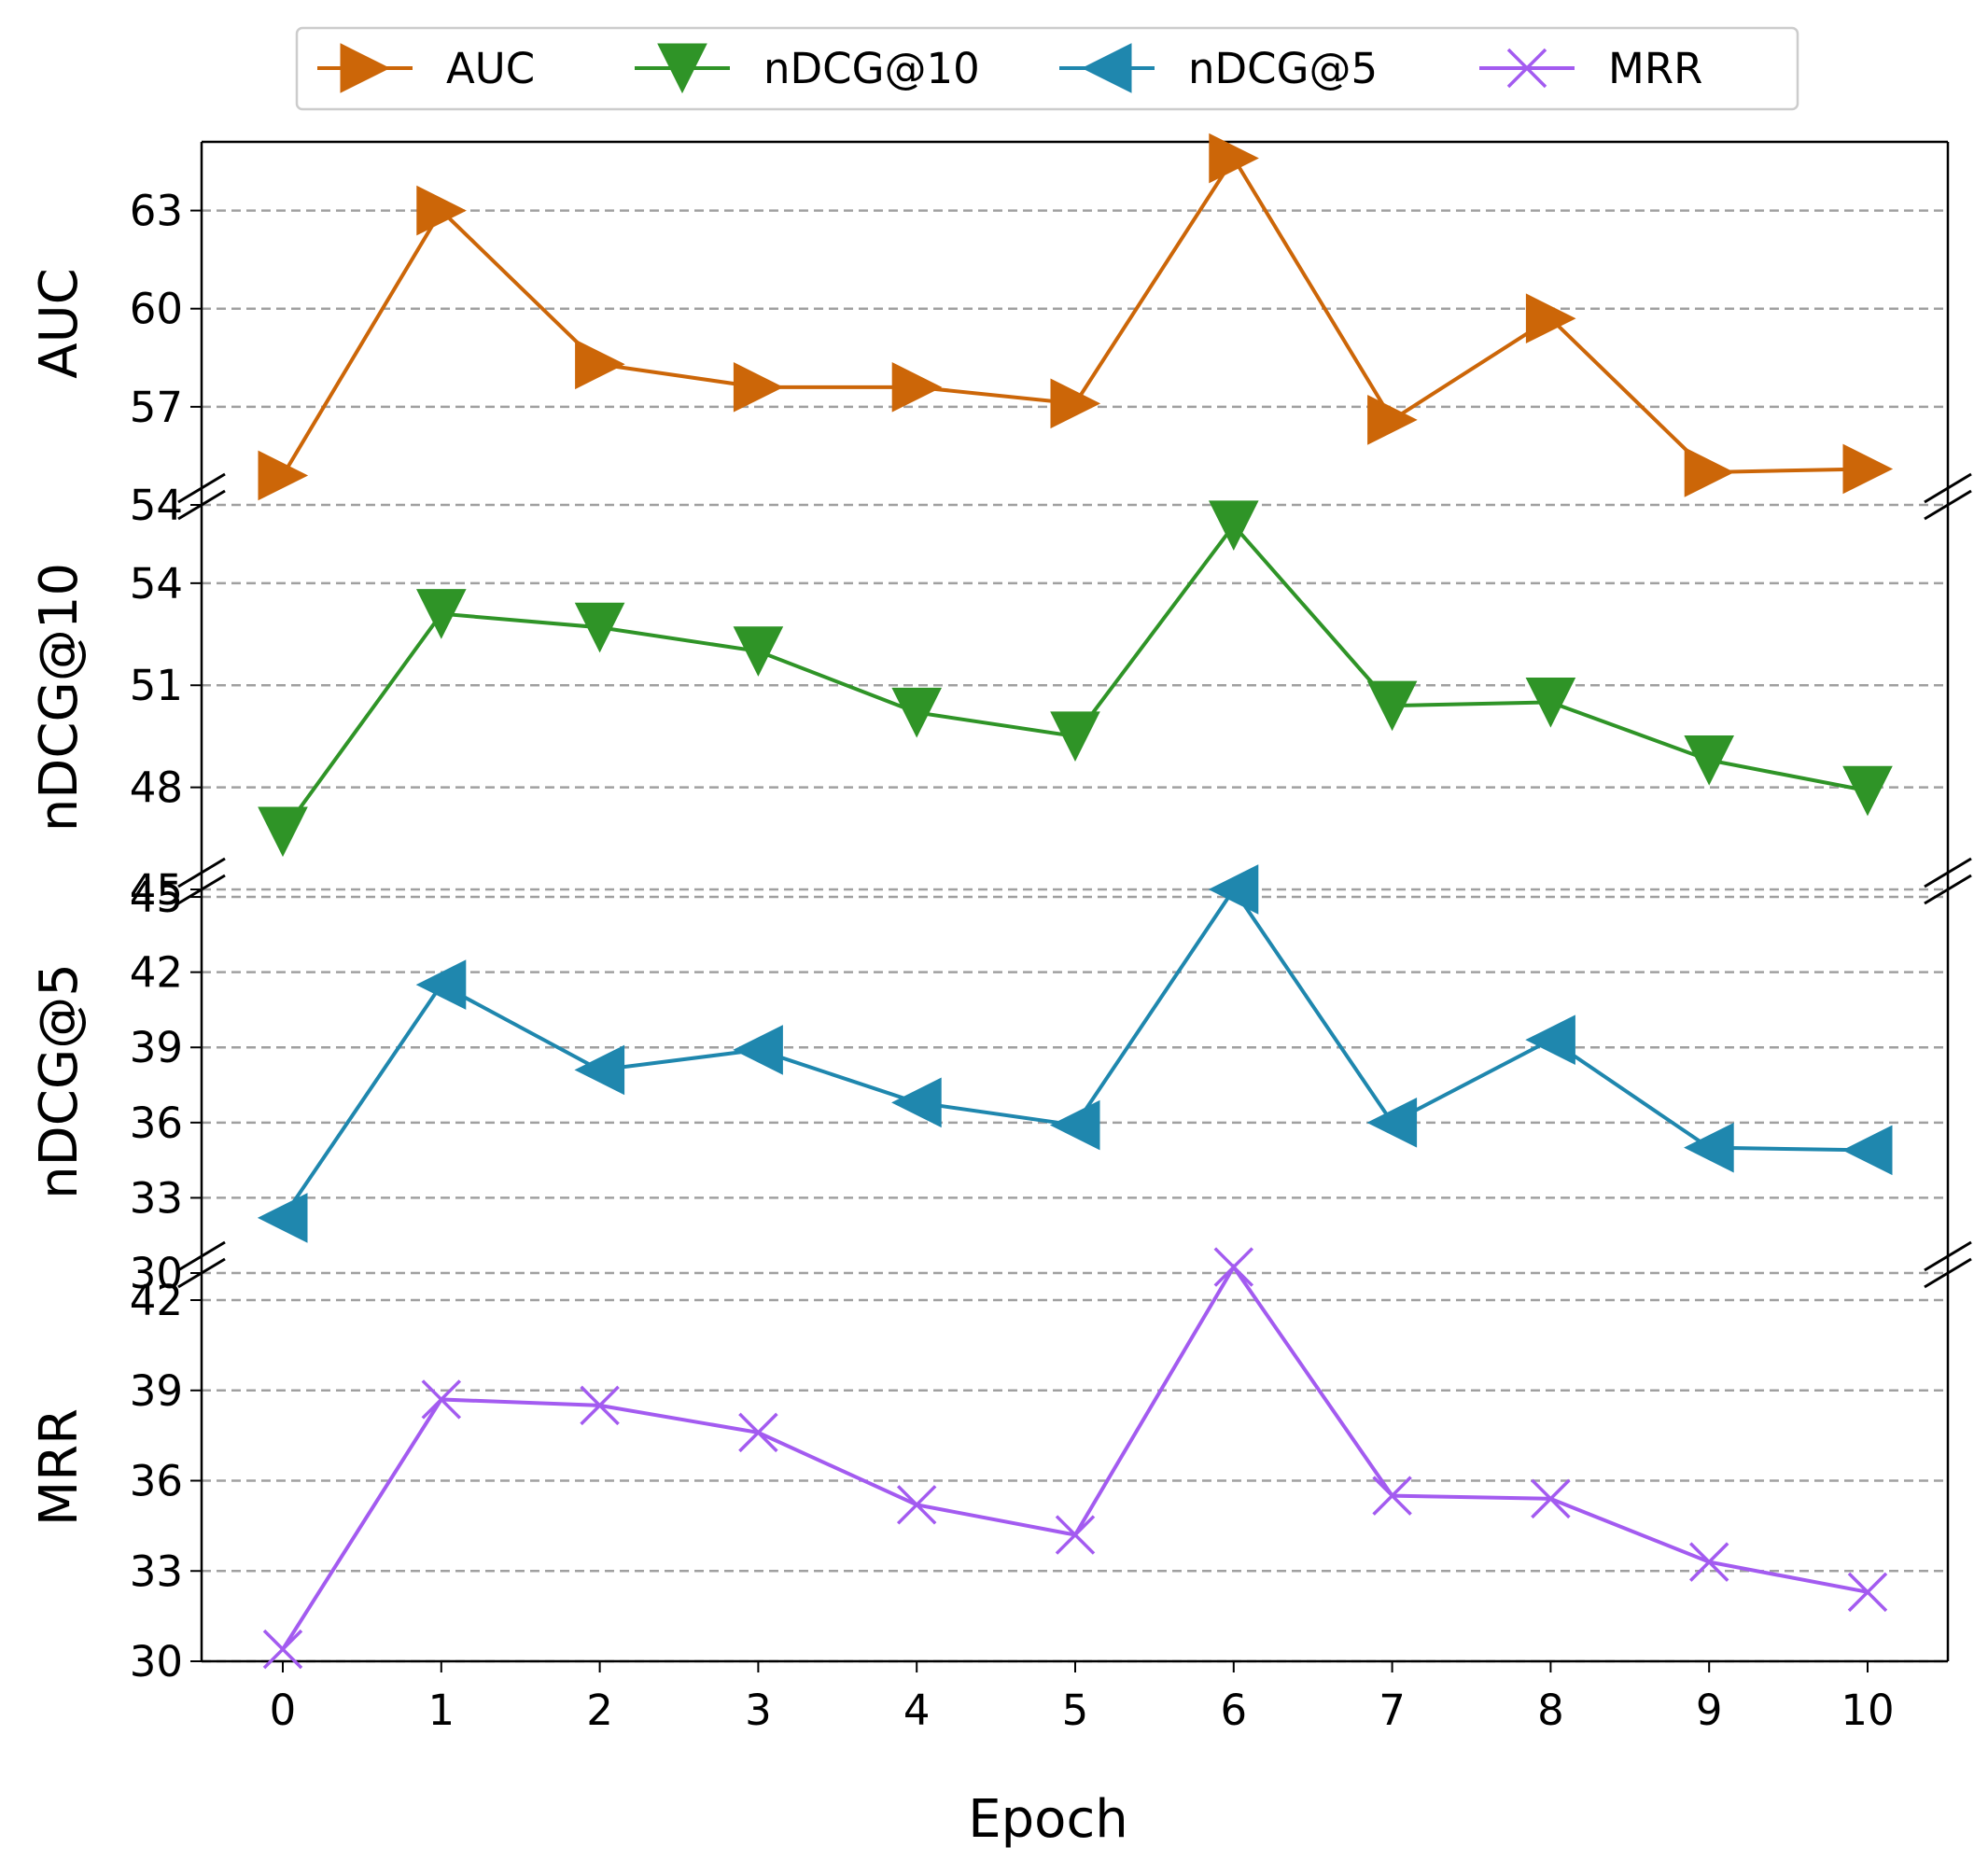 This screenshot has width=1988, height=1875. What do you see at coordinates (599, 1710) in the screenshot?
I see `x-tick-label: 2` at bounding box center [599, 1710].